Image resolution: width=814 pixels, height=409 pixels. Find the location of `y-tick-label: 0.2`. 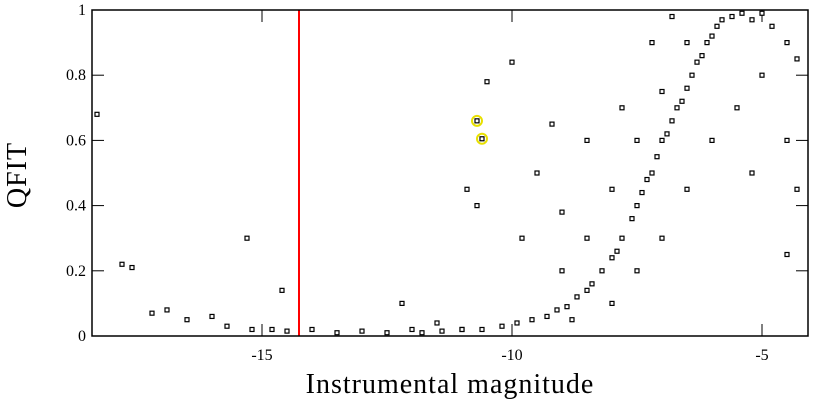

y-tick-label: 0.2 is located at coordinates (76, 271).